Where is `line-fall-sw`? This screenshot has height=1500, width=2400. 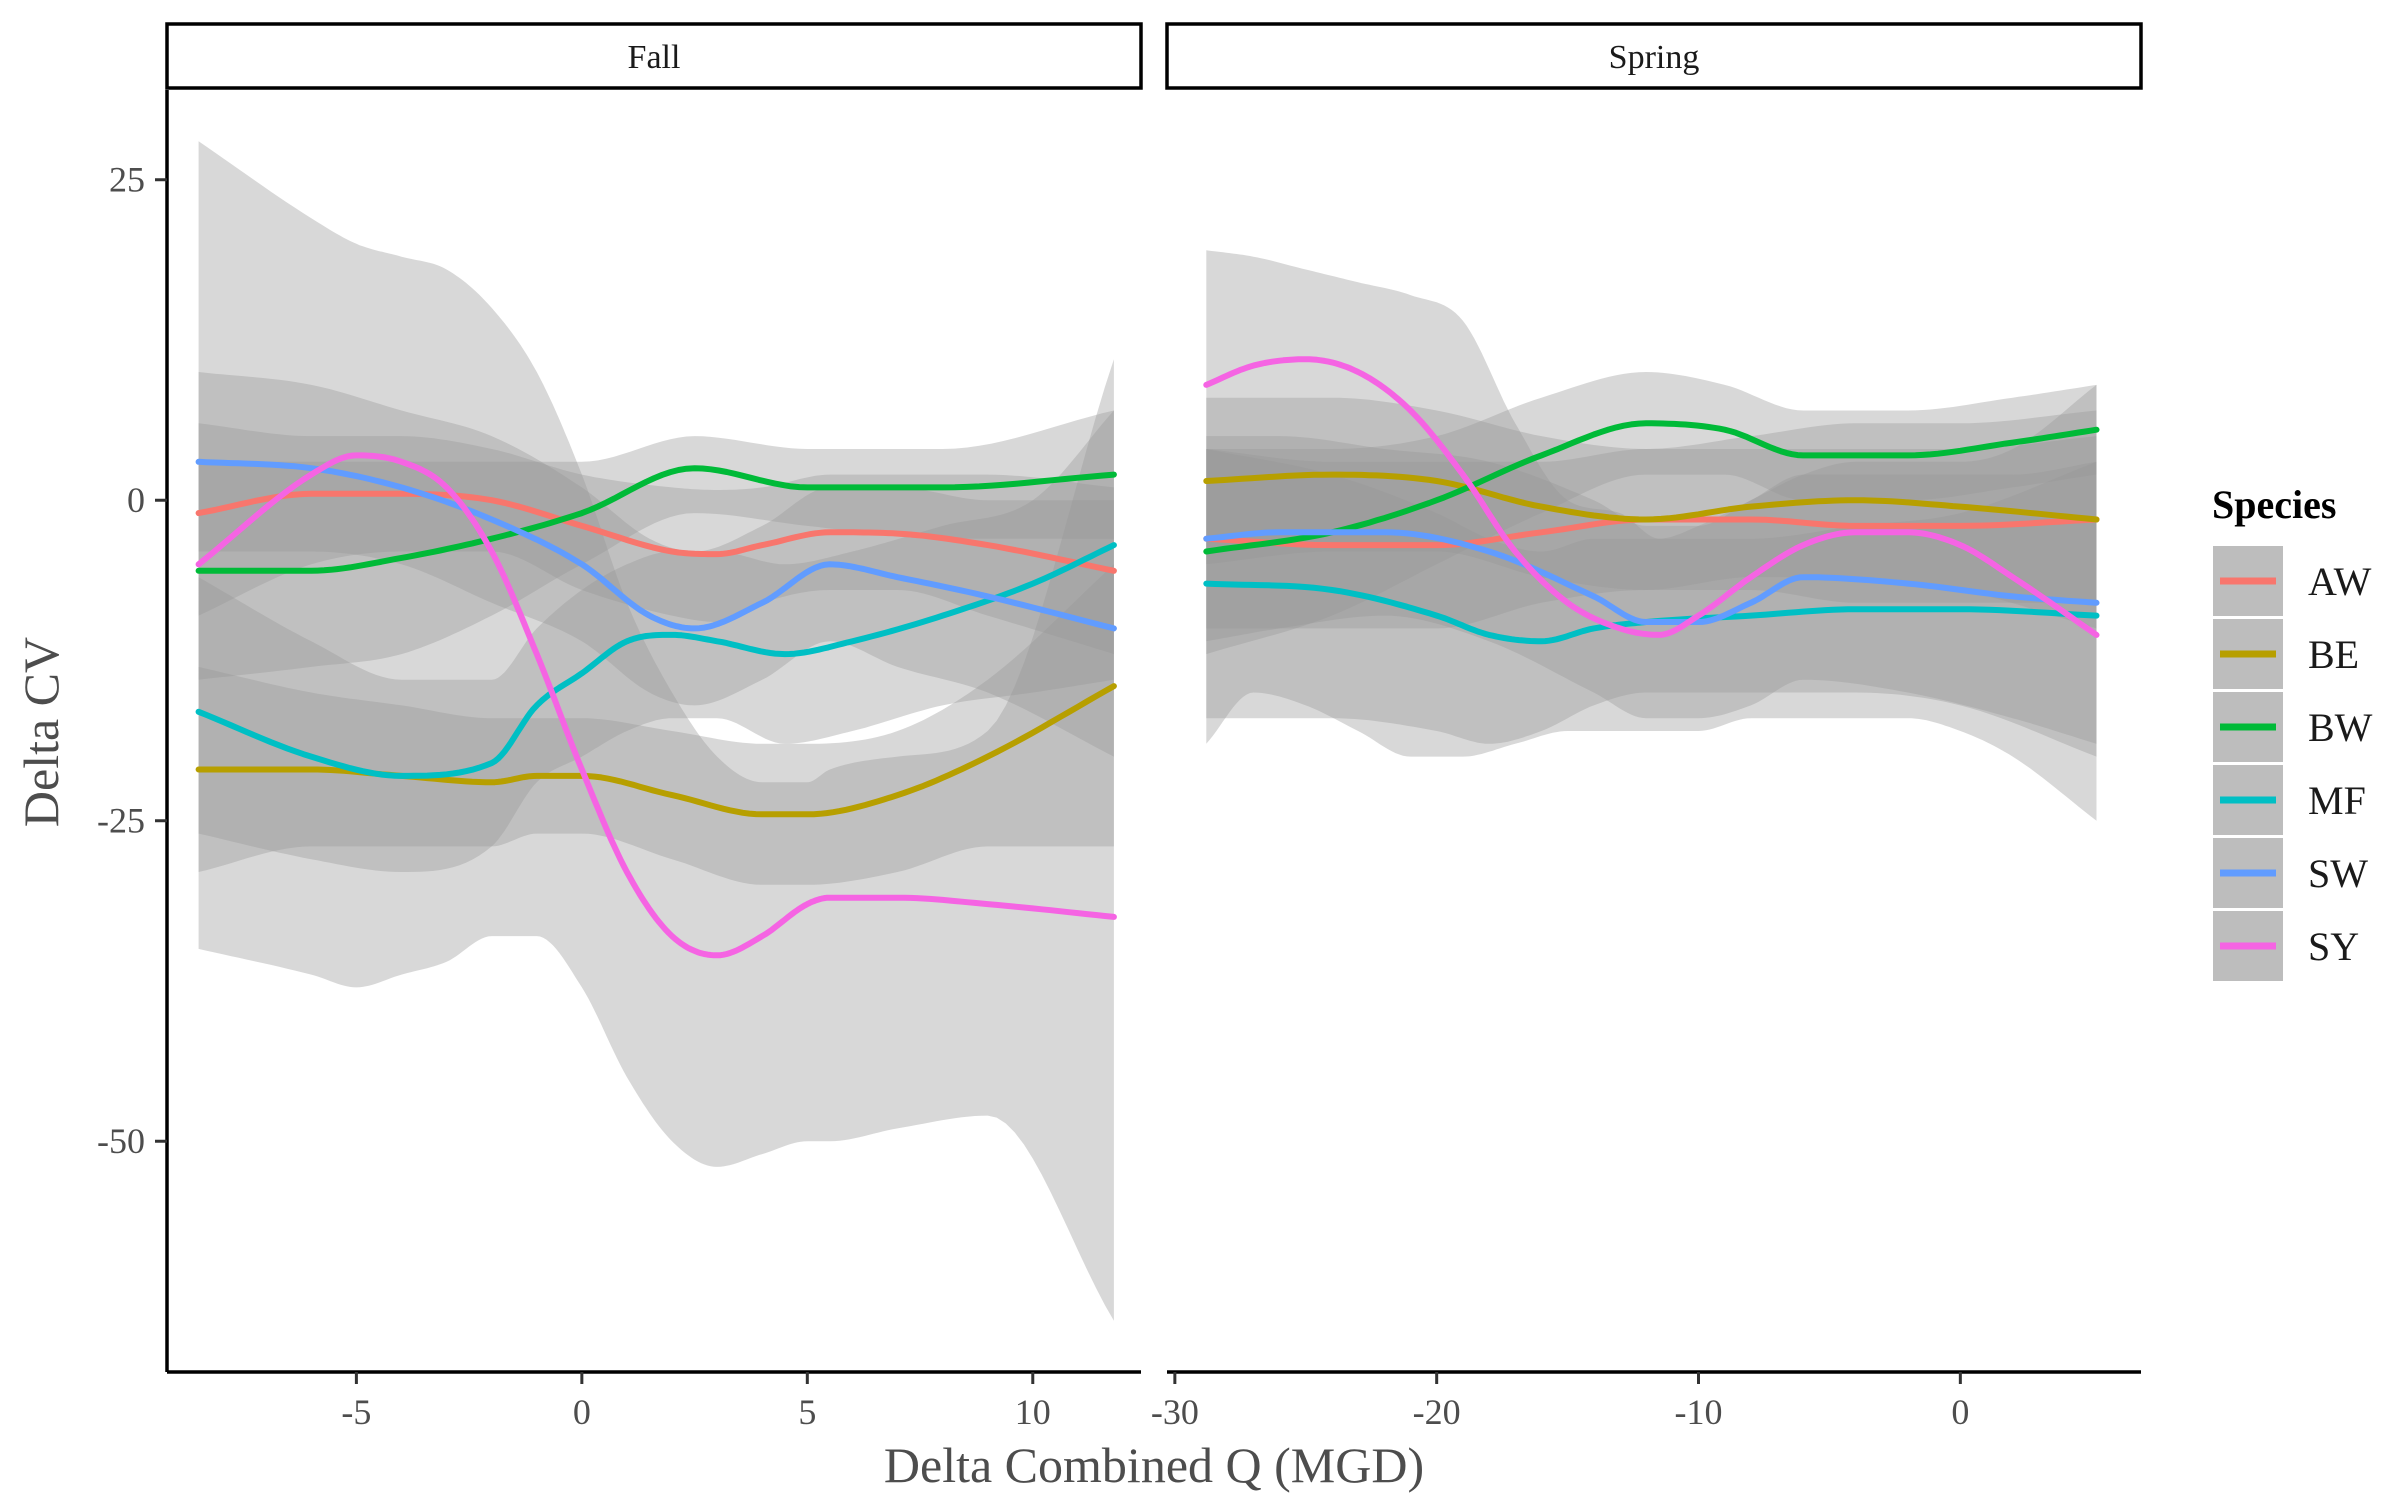
line-fall-sw is located at coordinates (656, 545).